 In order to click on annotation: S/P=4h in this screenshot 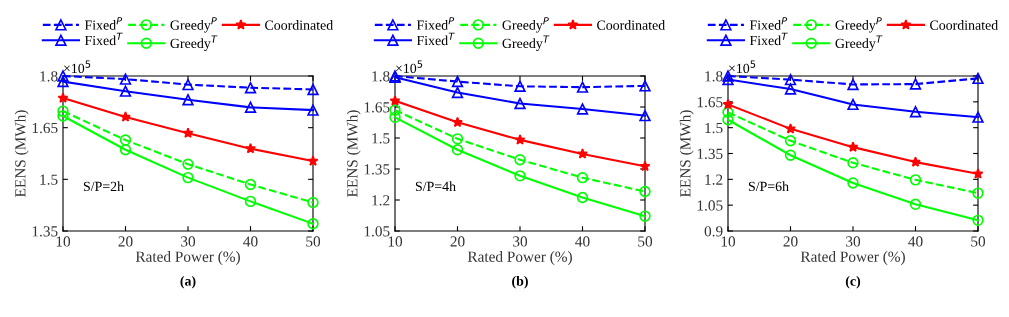, I will do `click(435, 186)`.